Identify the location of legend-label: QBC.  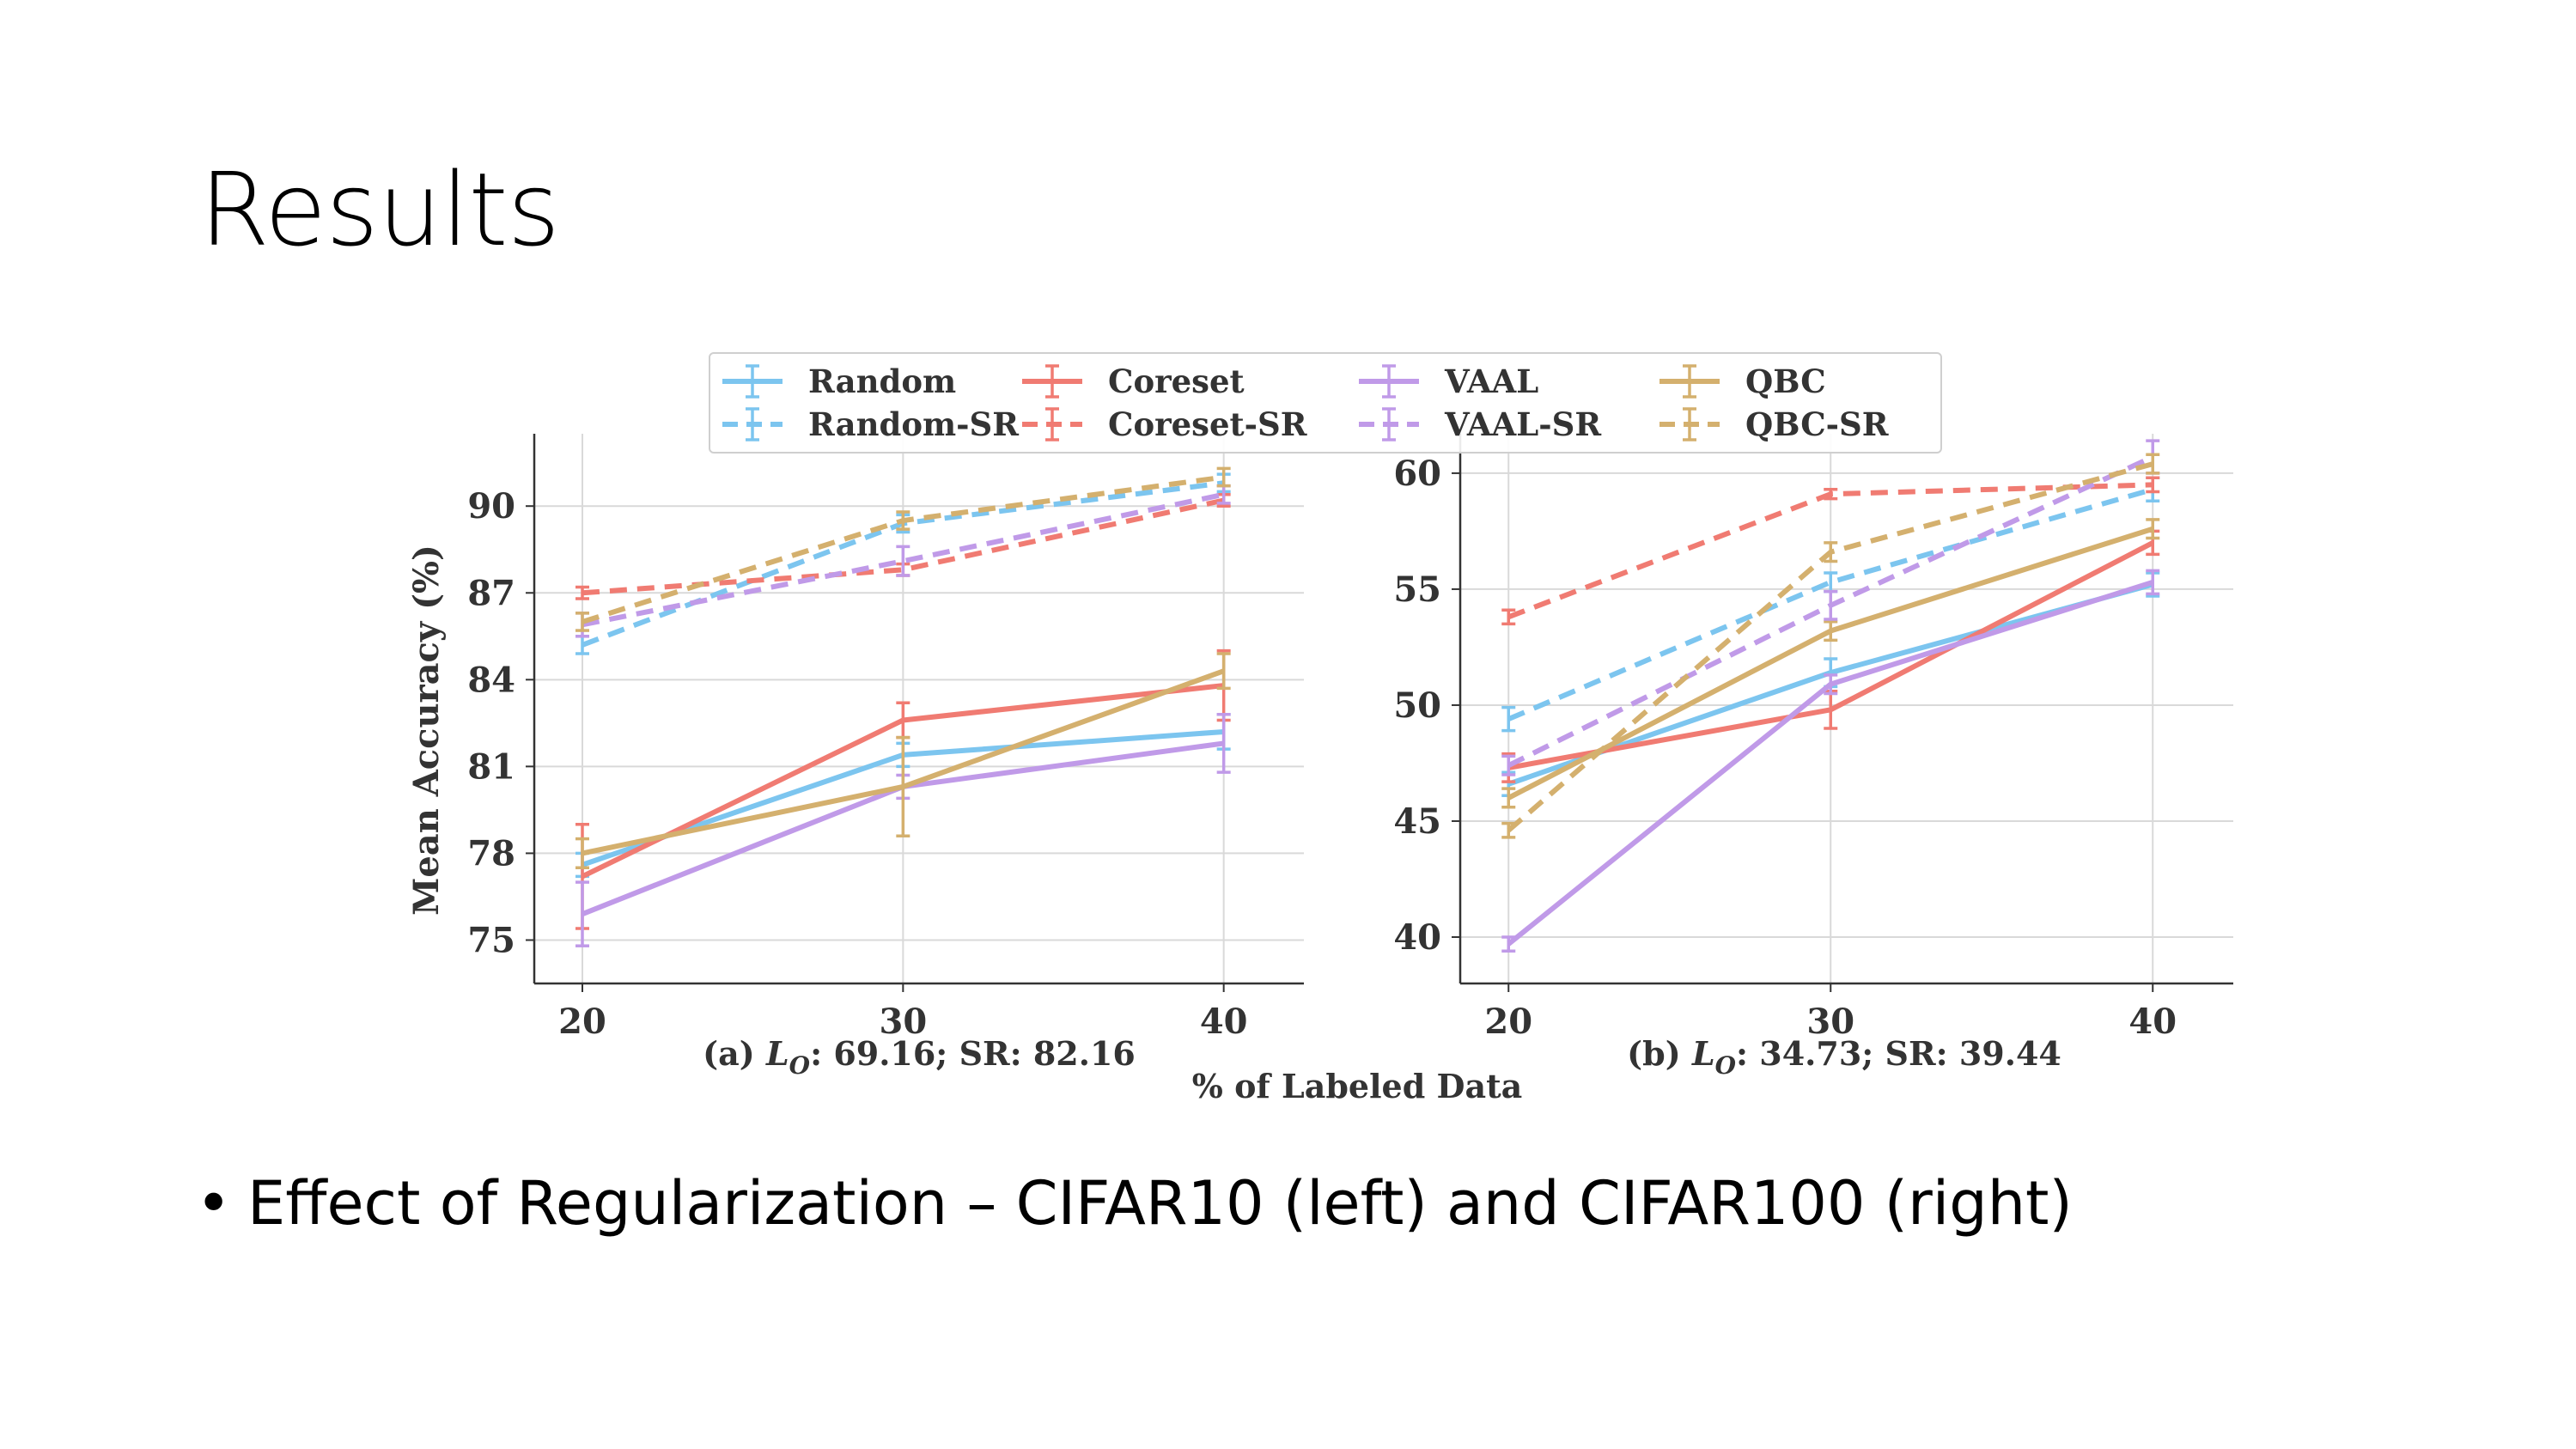
(1785, 381).